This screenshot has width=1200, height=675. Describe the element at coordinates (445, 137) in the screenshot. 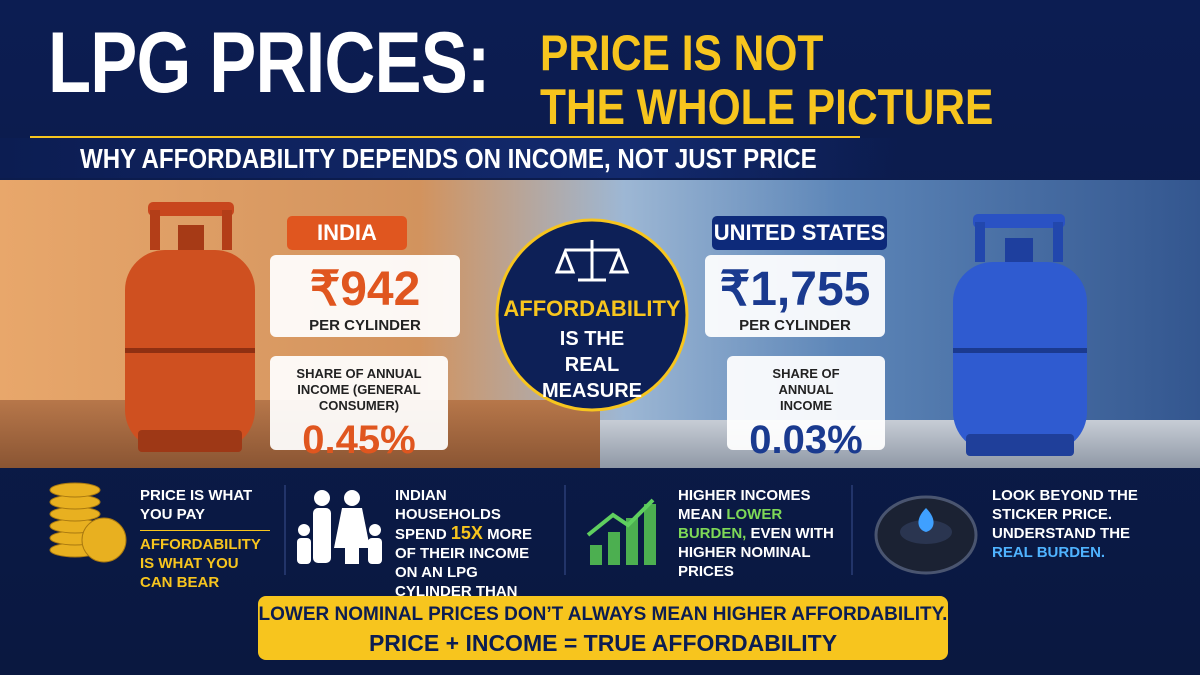

I see `divider` at that location.